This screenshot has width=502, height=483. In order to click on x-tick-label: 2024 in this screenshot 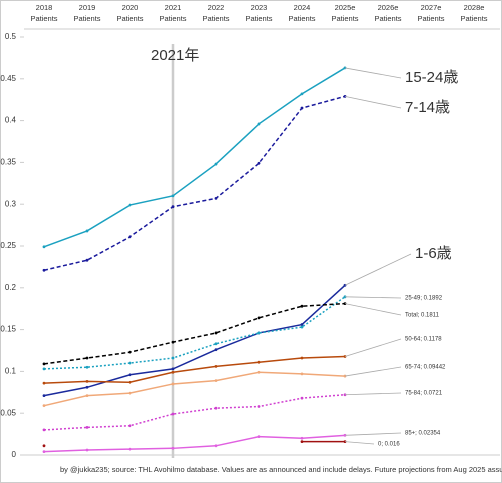, I will do `click(302, 7)`.